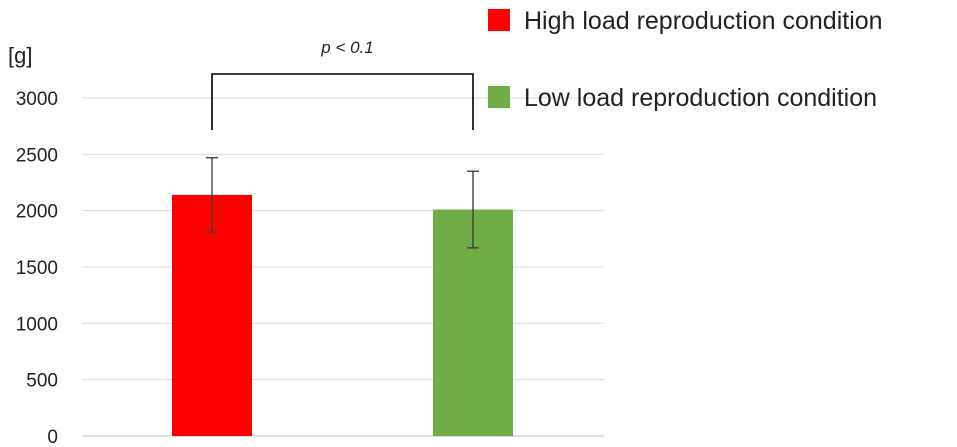  Describe the element at coordinates (703, 21) in the screenshot. I see `legend-label: High load reproduction condition` at that location.